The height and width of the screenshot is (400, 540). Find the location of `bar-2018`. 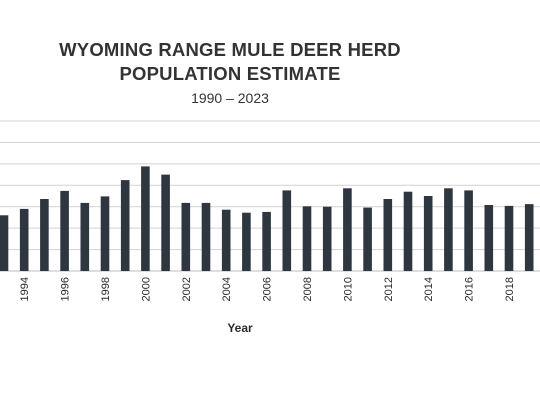

bar-2018 is located at coordinates (509, 238).